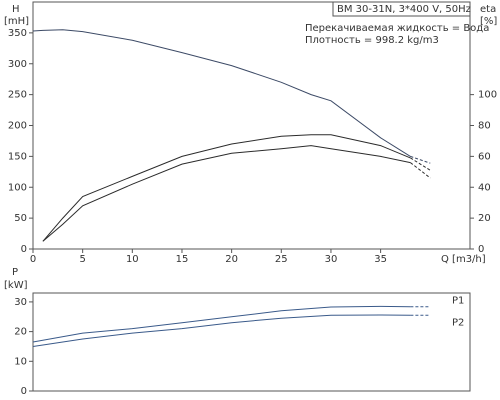 The width and height of the screenshot is (500, 400). Describe the element at coordinates (17, 156) in the screenshot. I see `y-tick-label: 150` at that location.